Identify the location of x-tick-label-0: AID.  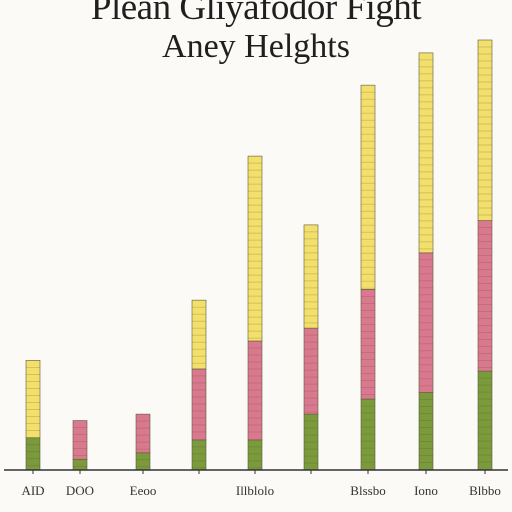
(32, 490).